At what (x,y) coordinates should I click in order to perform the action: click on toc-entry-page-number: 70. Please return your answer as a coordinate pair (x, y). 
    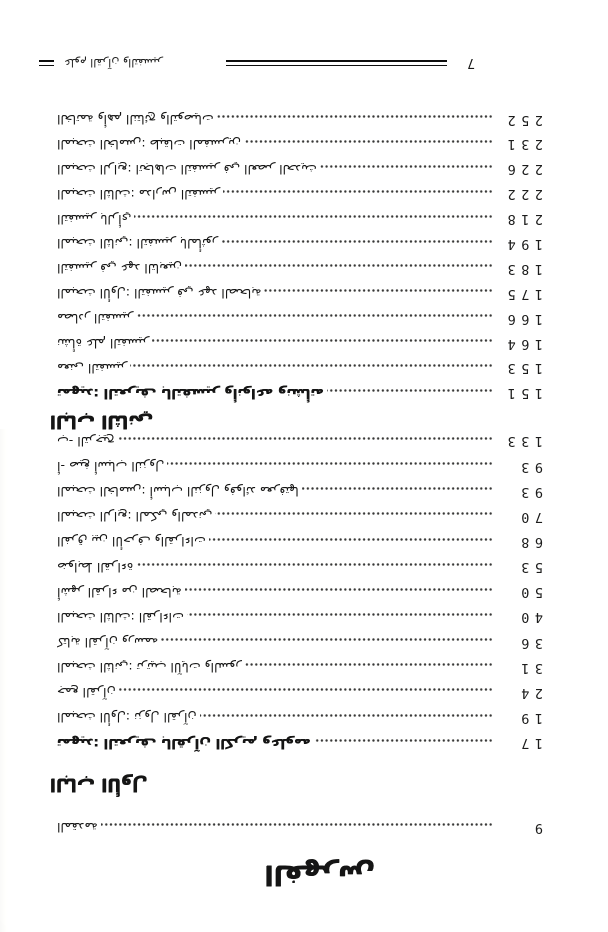
    Looking at the image, I should click on (529, 516).